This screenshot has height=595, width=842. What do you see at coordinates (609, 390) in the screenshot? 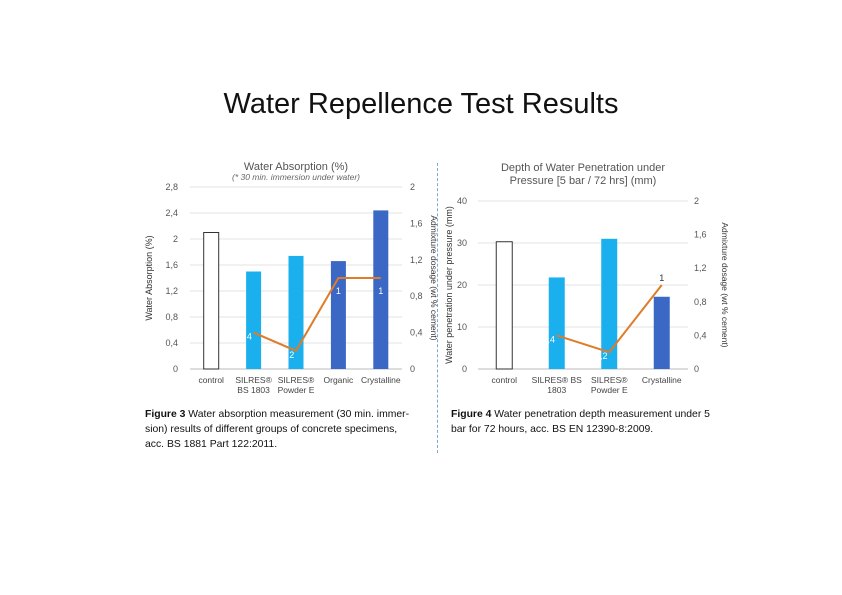
I see `chart2-category-label: Powder E` at bounding box center [609, 390].